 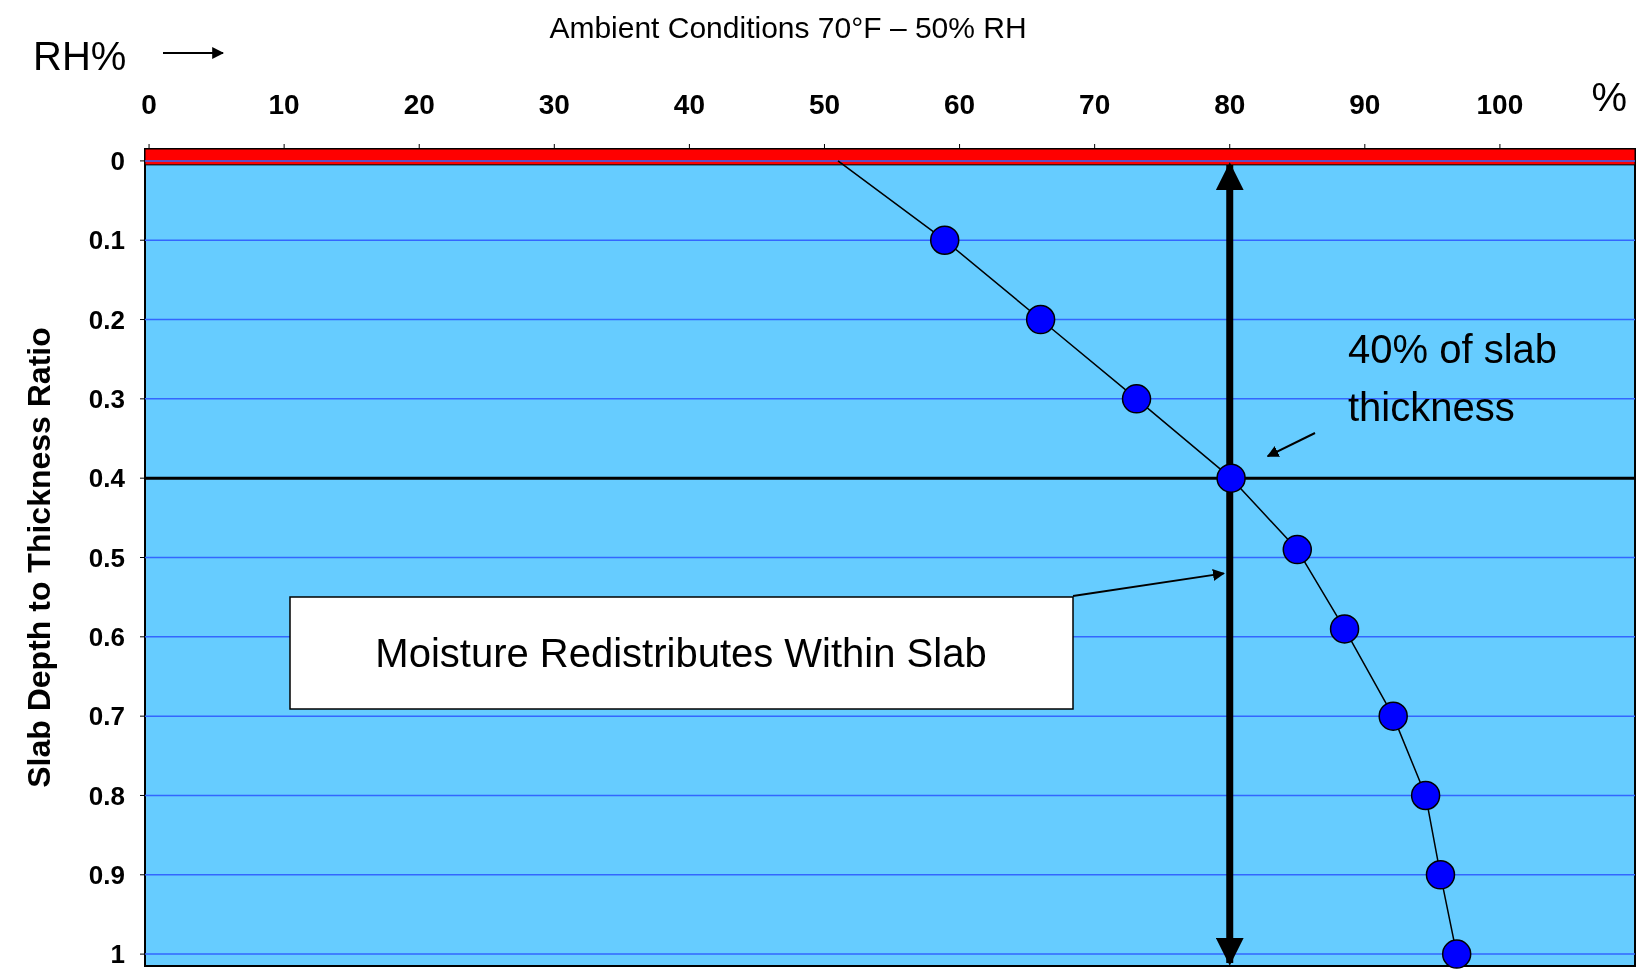 What do you see at coordinates (106, 874) in the screenshot?
I see `y-tick-label: 0.9` at bounding box center [106, 874].